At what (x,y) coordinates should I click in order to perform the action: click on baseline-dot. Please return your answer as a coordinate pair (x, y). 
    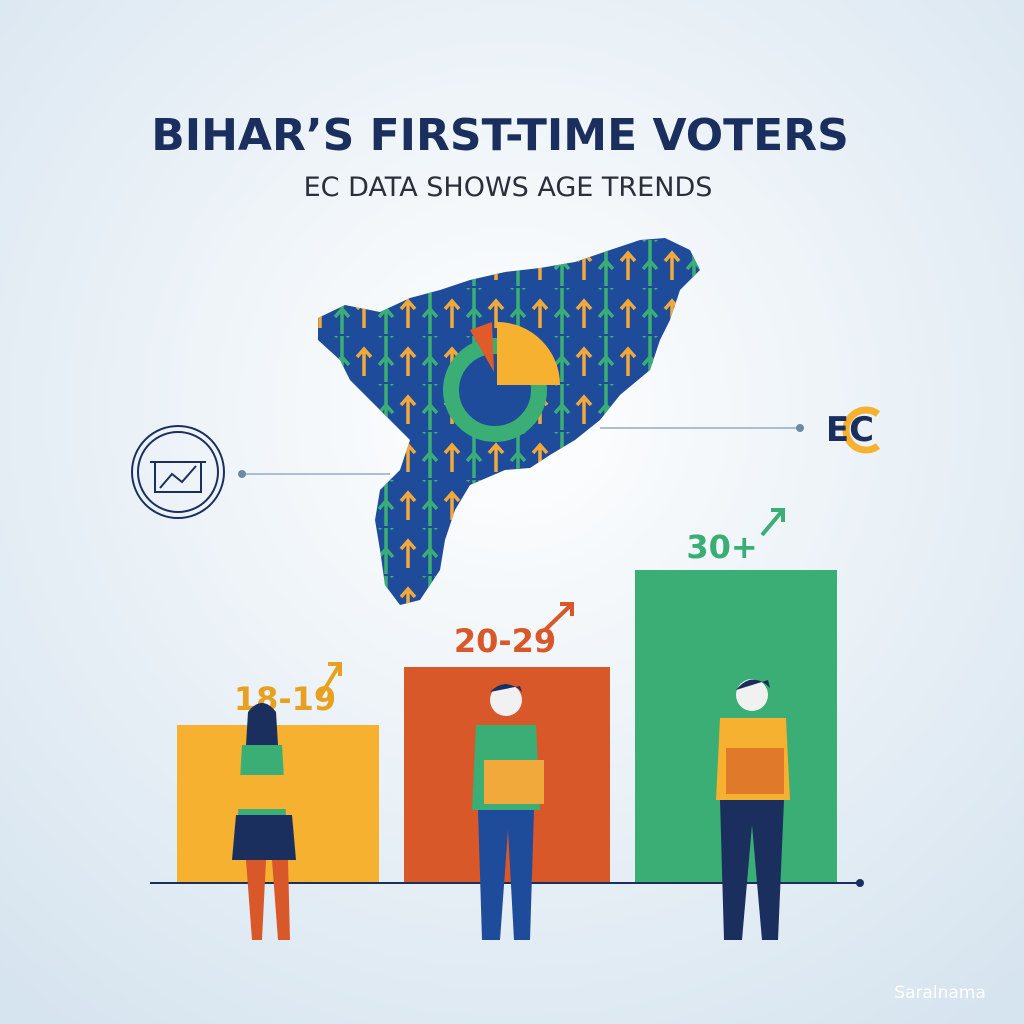
    Looking at the image, I should click on (860, 883).